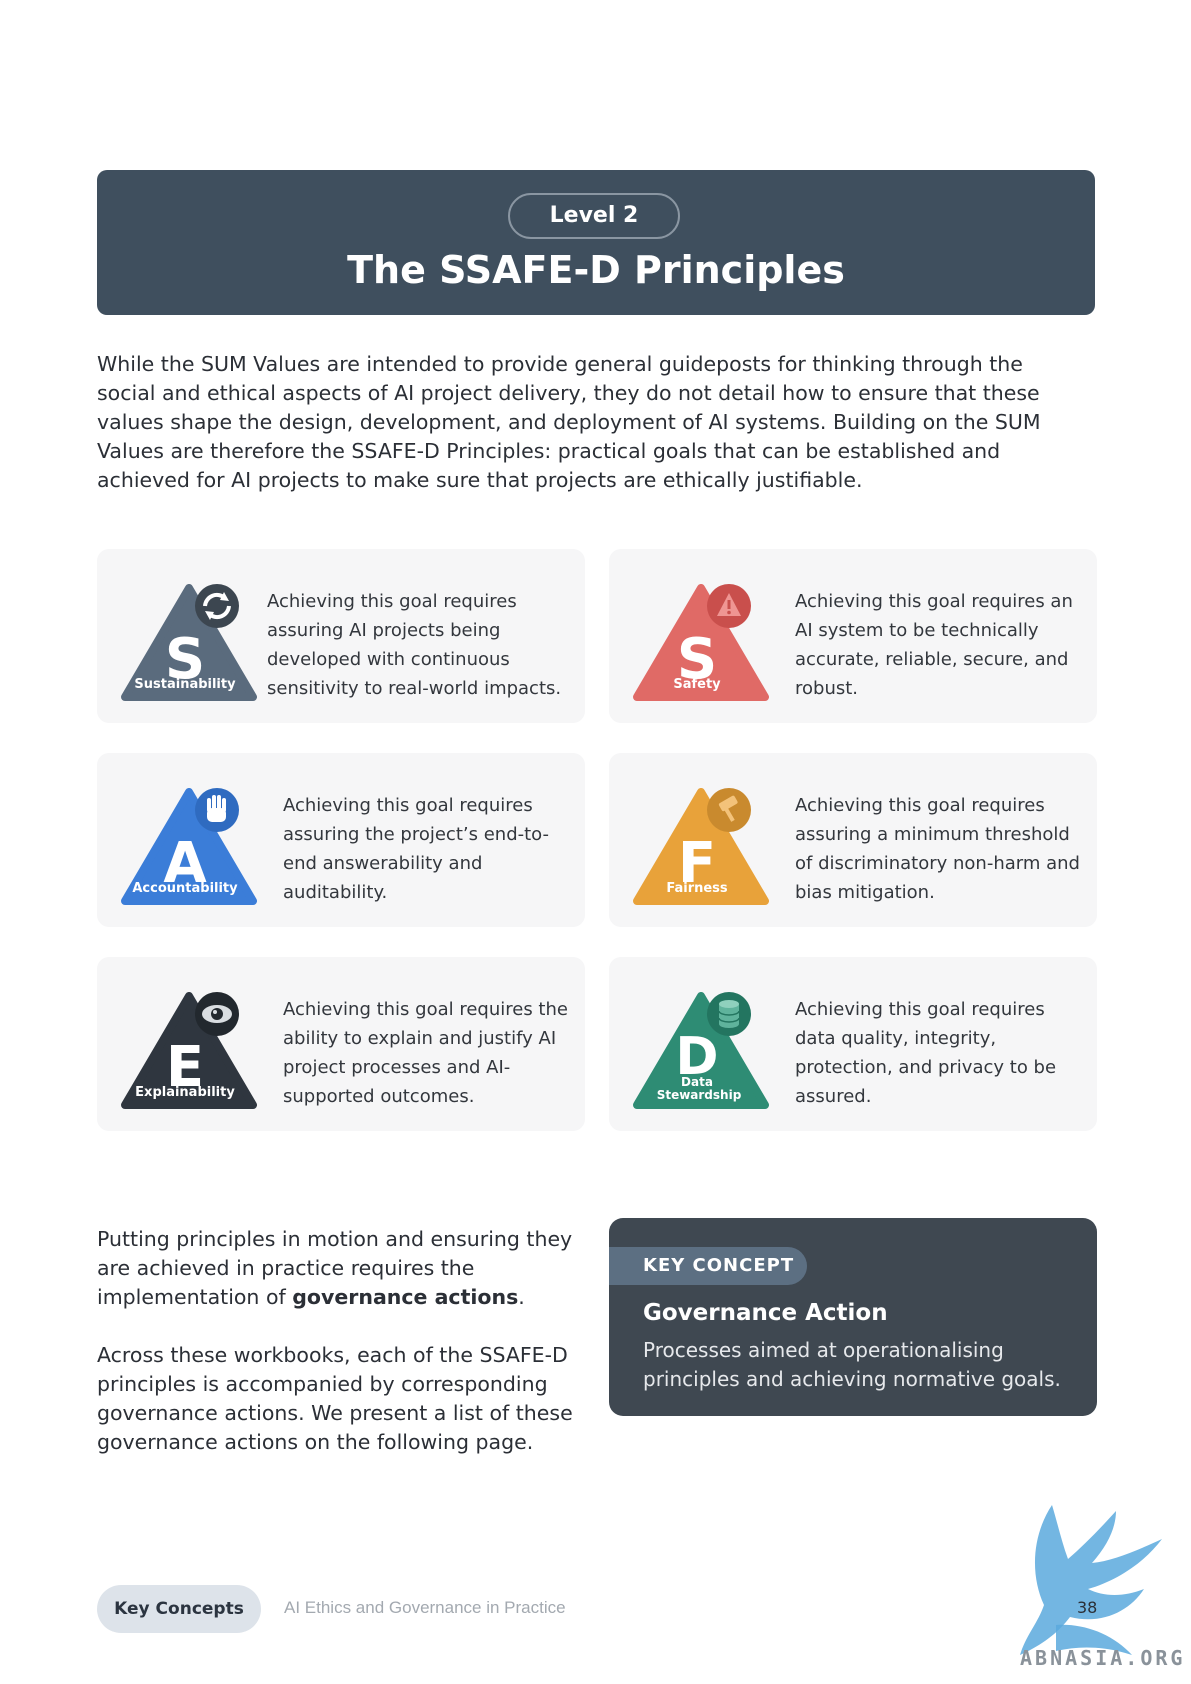  Describe the element at coordinates (185, 1092) in the screenshot. I see `principle-name: Explainability` at that location.